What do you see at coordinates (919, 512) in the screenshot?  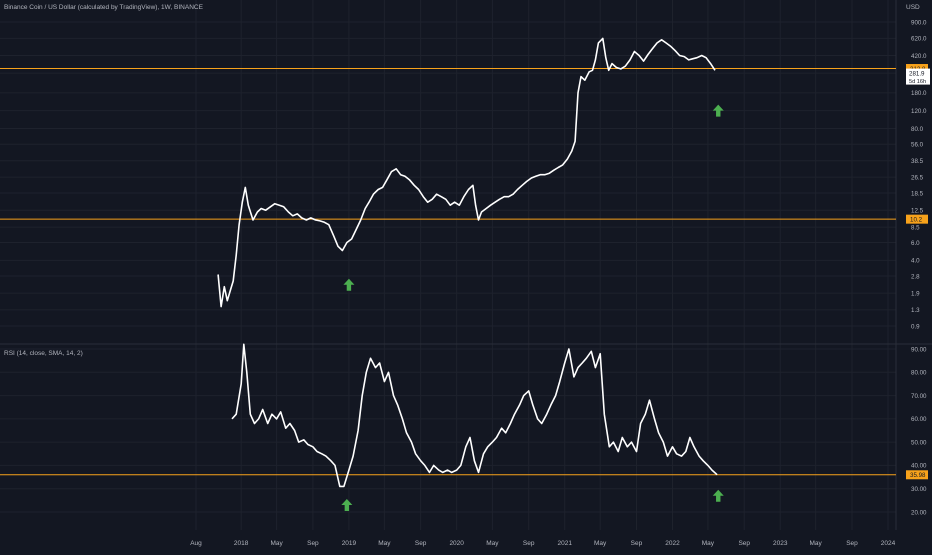 I see `rsi-tick-label: 20.00` at bounding box center [919, 512].